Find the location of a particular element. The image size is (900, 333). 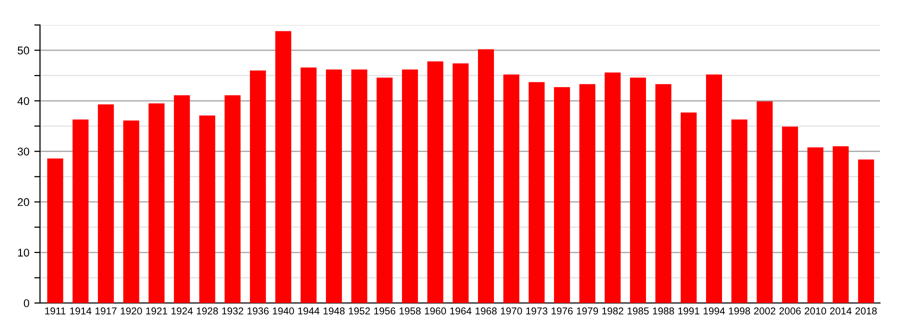

x-tick-label: 1988 is located at coordinates (663, 311).